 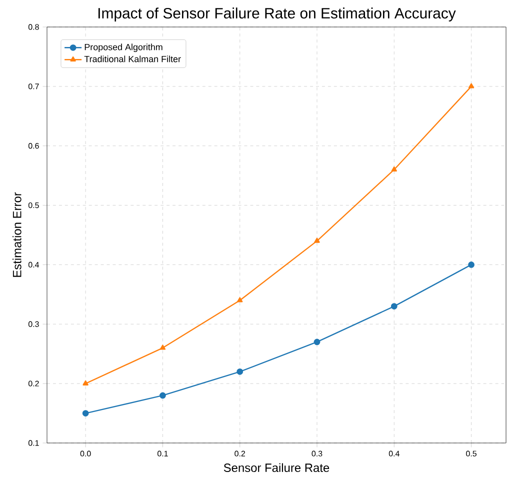 I want to click on legend-label: Traditional Kalman Filter, so click(x=132, y=59).